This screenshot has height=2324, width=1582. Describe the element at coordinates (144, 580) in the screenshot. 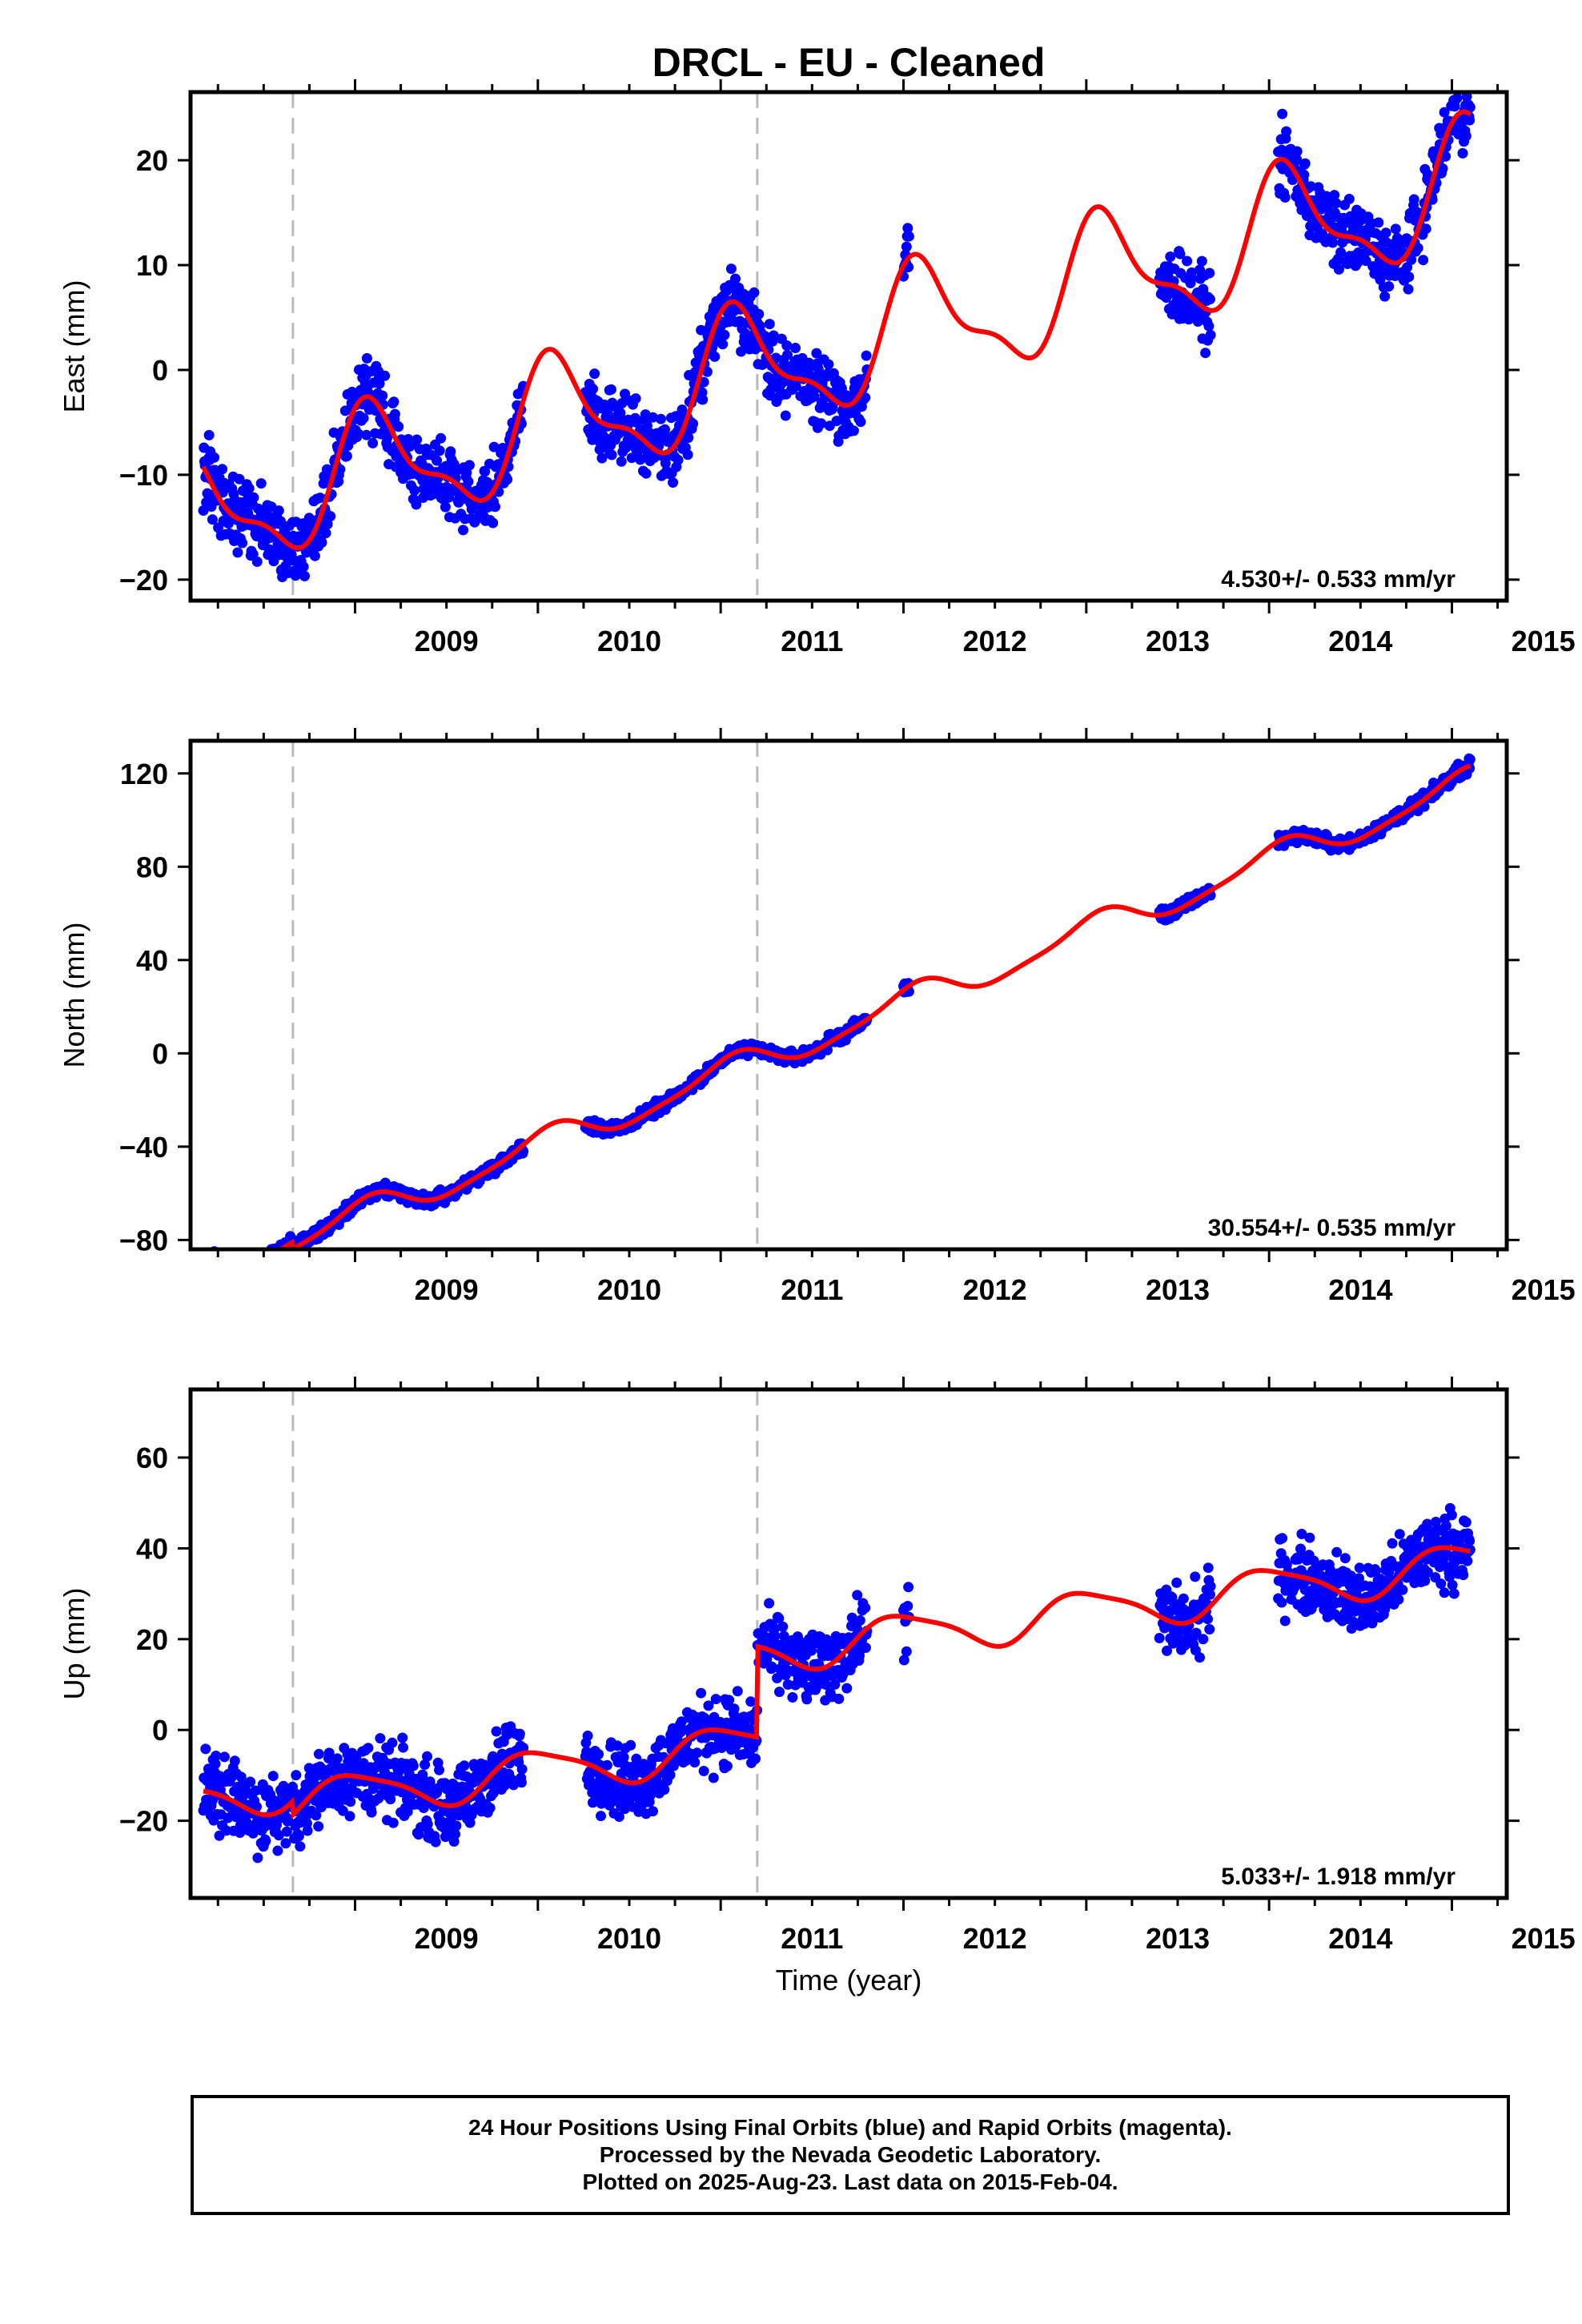

I see `y-tick-label: −20` at that location.